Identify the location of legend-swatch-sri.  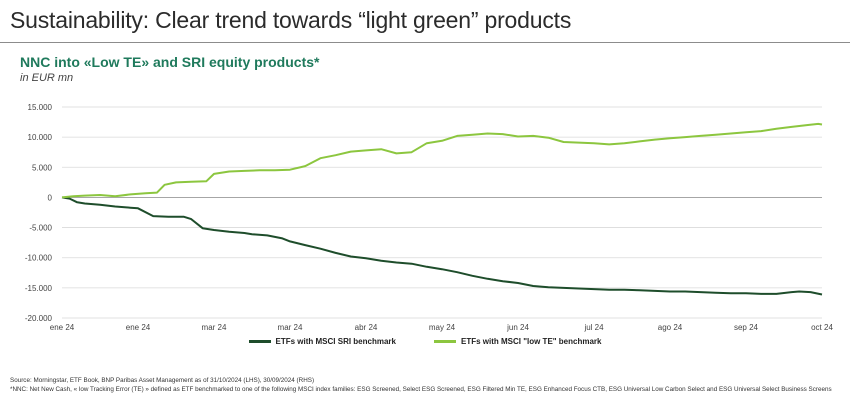
(259, 341).